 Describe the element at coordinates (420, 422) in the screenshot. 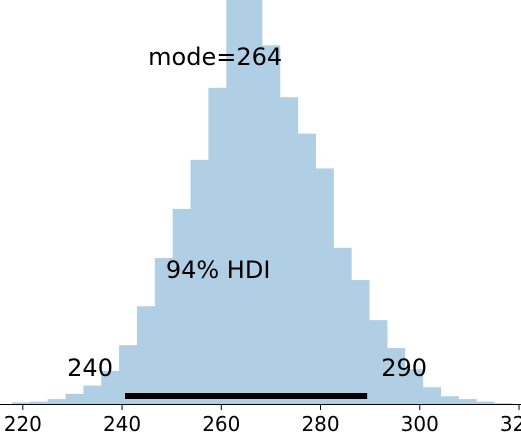

I see `x-tick-label: 300` at that location.